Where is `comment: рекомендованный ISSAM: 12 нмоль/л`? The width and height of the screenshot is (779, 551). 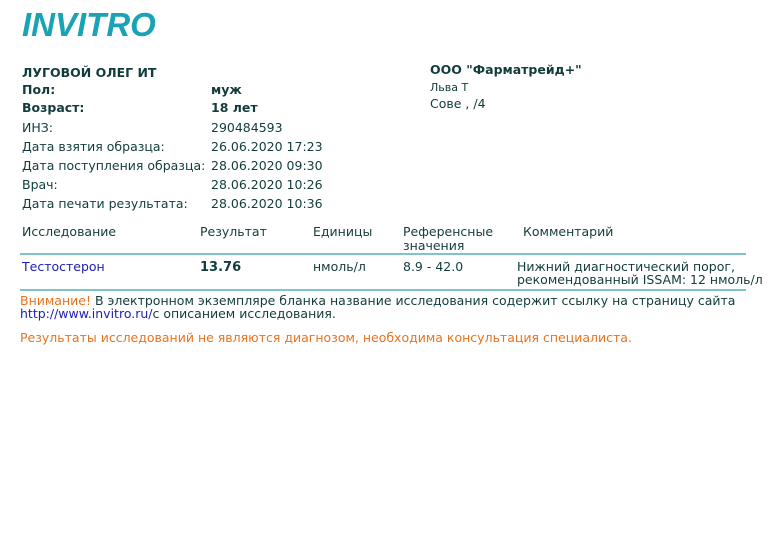
comment: рекомендованный ISSAM: 12 нмоль/л is located at coordinates (640, 279).